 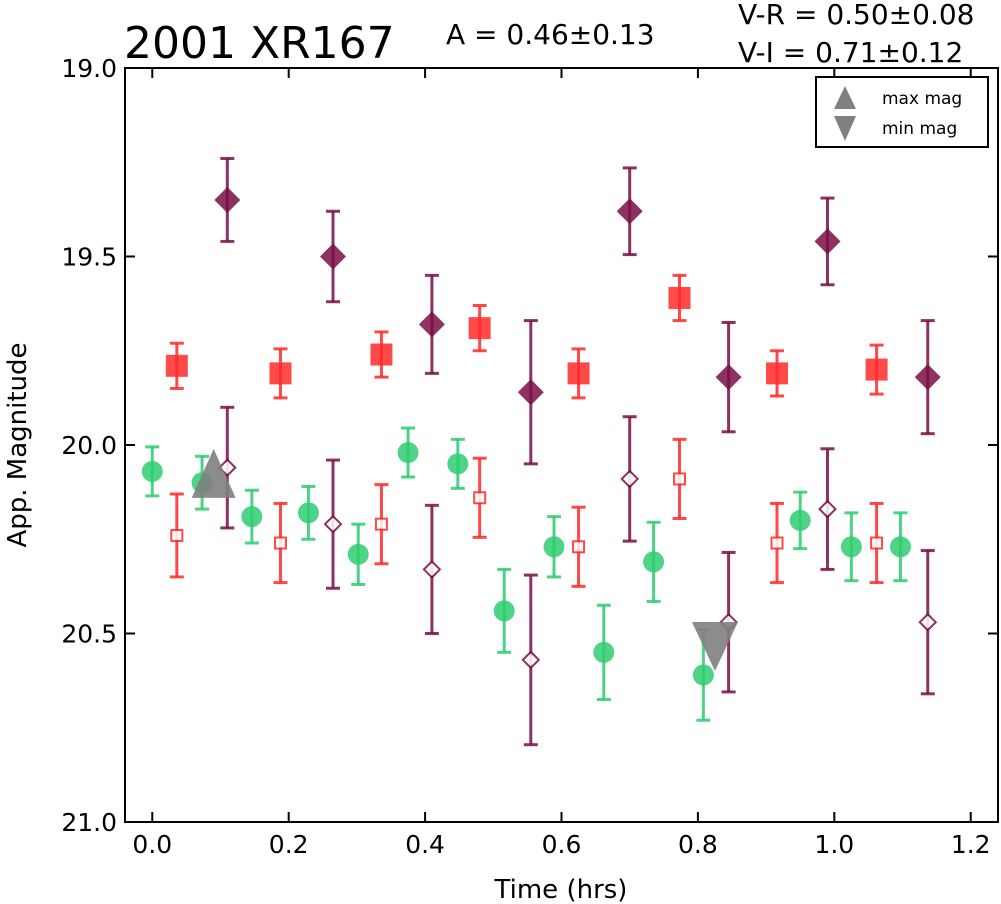 What do you see at coordinates (856, 15) in the screenshot?
I see `color-index-vr: V-R = 0.50±0.08` at bounding box center [856, 15].